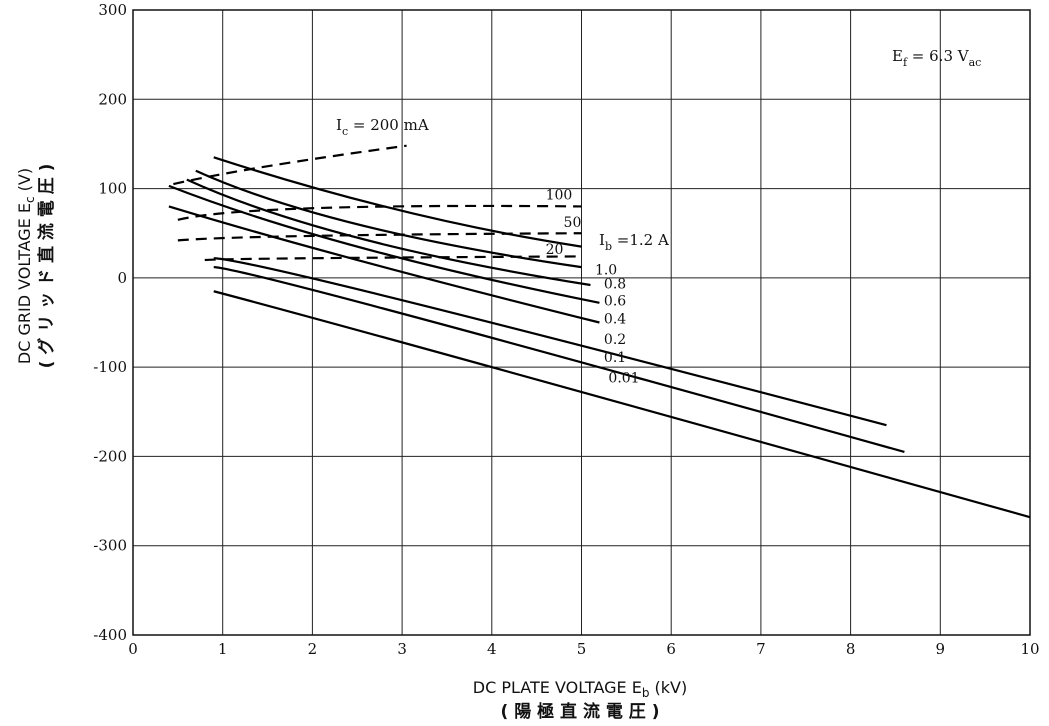 The height and width of the screenshot is (726, 1049). What do you see at coordinates (112, 99) in the screenshot?
I see `y-tick-label: 200` at bounding box center [112, 99].